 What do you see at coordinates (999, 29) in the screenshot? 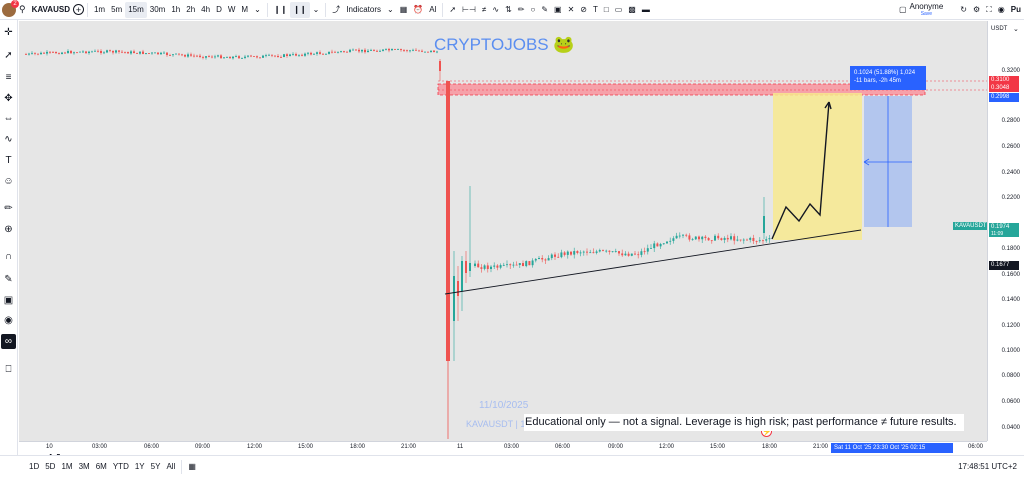
I see `currency-selector: USDT` at bounding box center [999, 29].